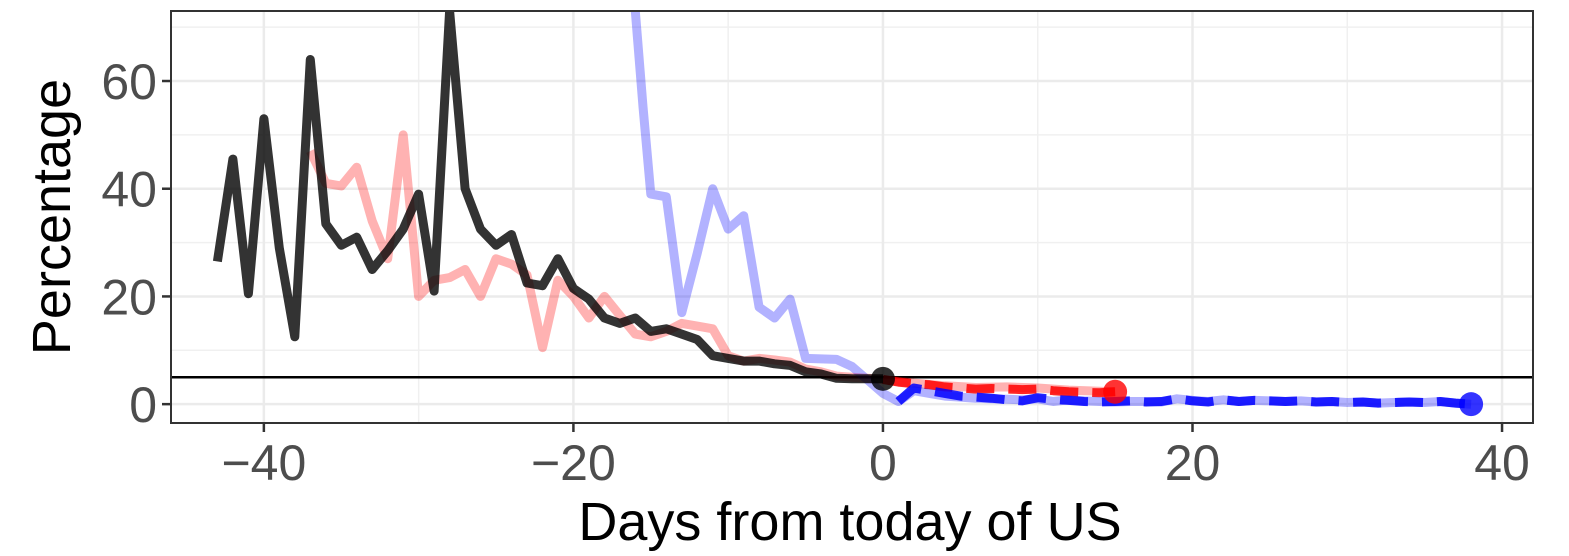 The image size is (1569, 556). What do you see at coordinates (263, 463) in the screenshot?
I see `x-tick-label: −40` at bounding box center [263, 463].